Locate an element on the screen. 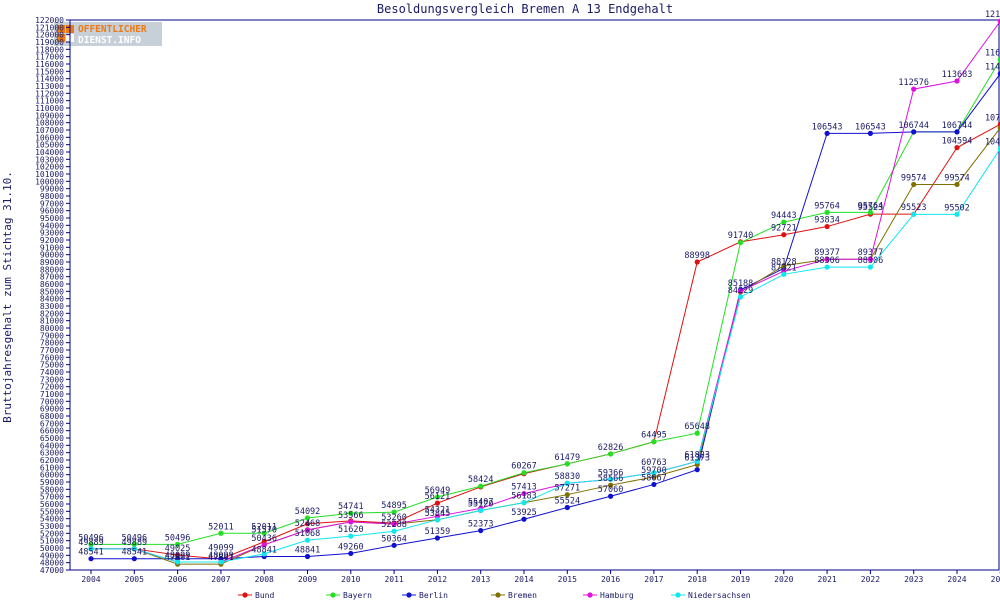 Image resolution: width=1000 pixels, height=604 pixels. data-label: 54092 is located at coordinates (308, 512).